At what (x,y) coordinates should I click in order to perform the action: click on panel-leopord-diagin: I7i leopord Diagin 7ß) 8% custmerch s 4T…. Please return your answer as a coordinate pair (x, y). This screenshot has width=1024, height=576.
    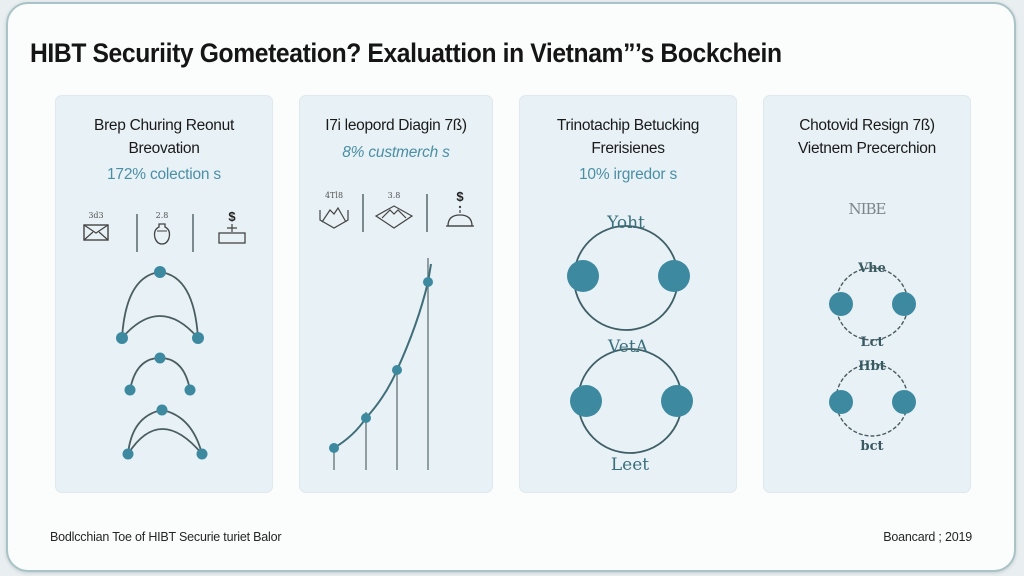
    Looking at the image, I should click on (396, 294).